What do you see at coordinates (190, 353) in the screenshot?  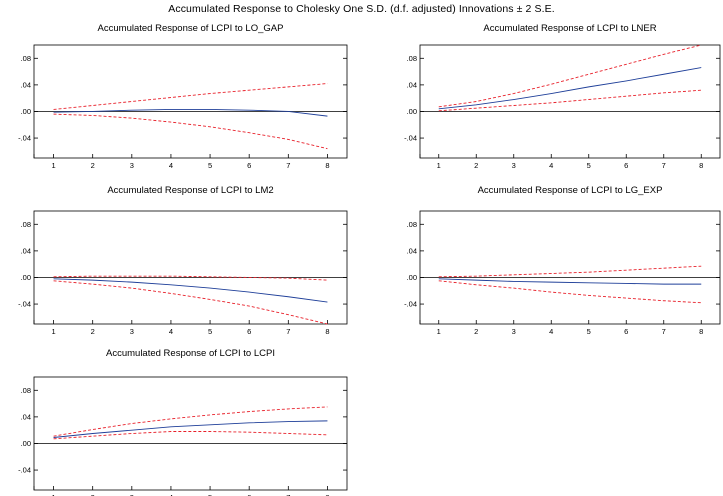 I see `panel-title: Accumulated Response of LCPI to LCPI` at bounding box center [190, 353].